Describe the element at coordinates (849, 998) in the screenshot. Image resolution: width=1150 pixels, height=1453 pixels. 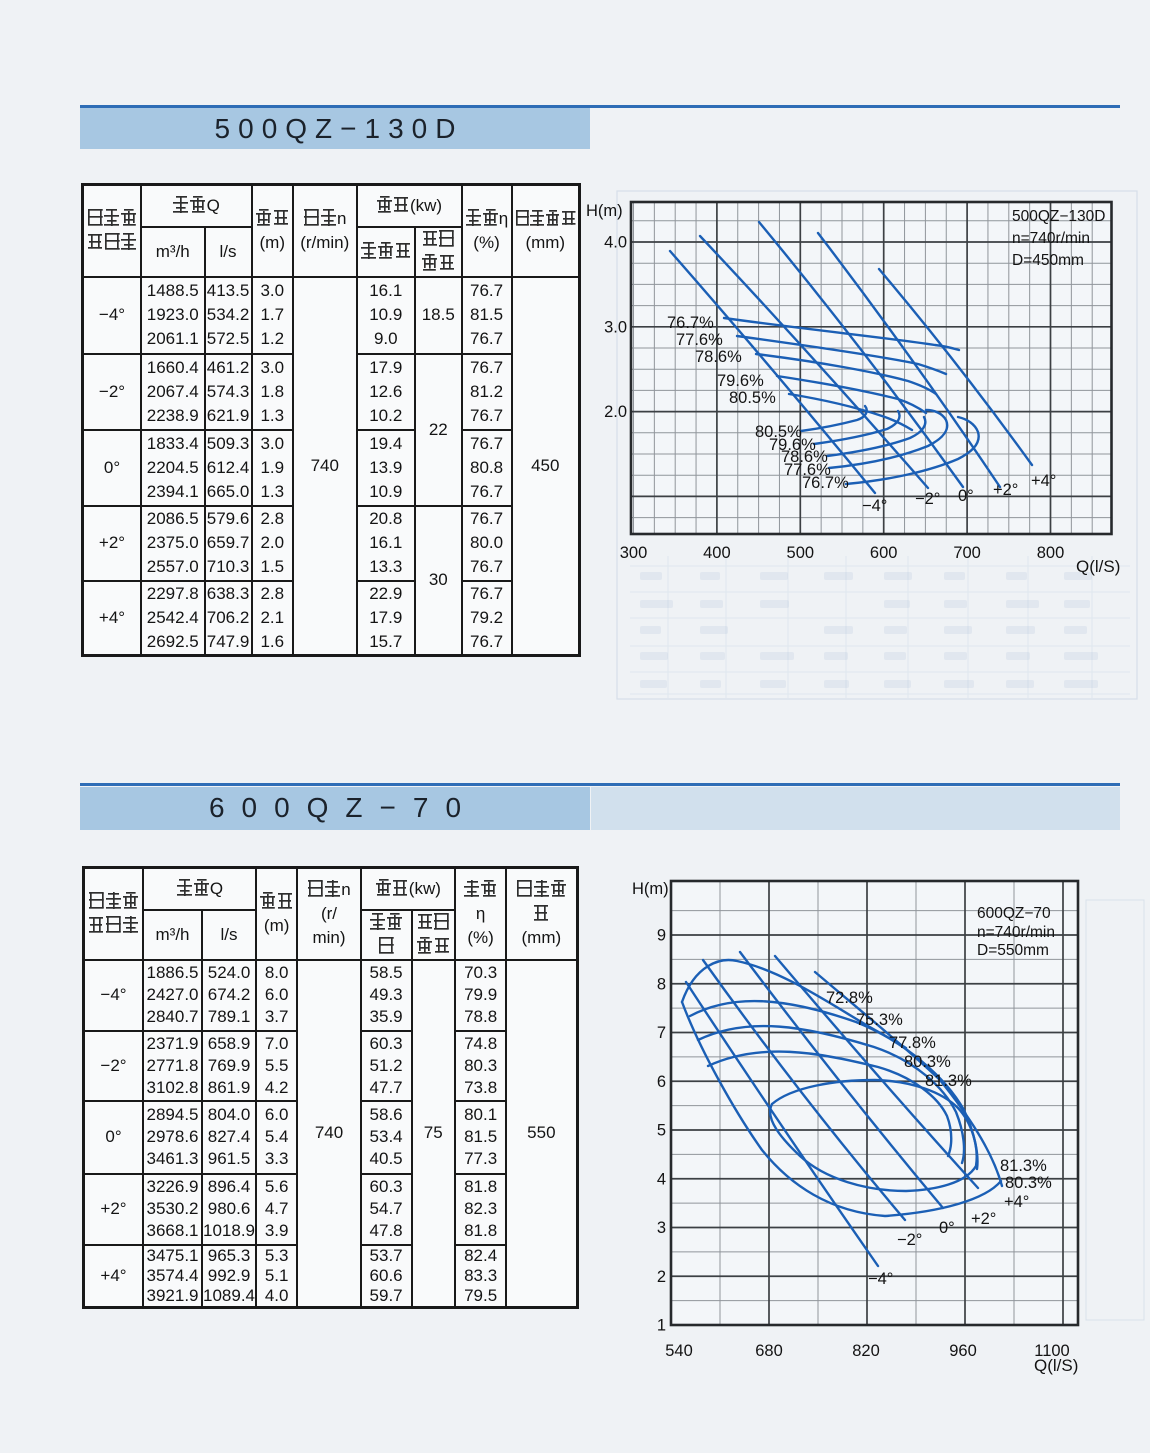
I see `svg-text: 72.8%` at that location.